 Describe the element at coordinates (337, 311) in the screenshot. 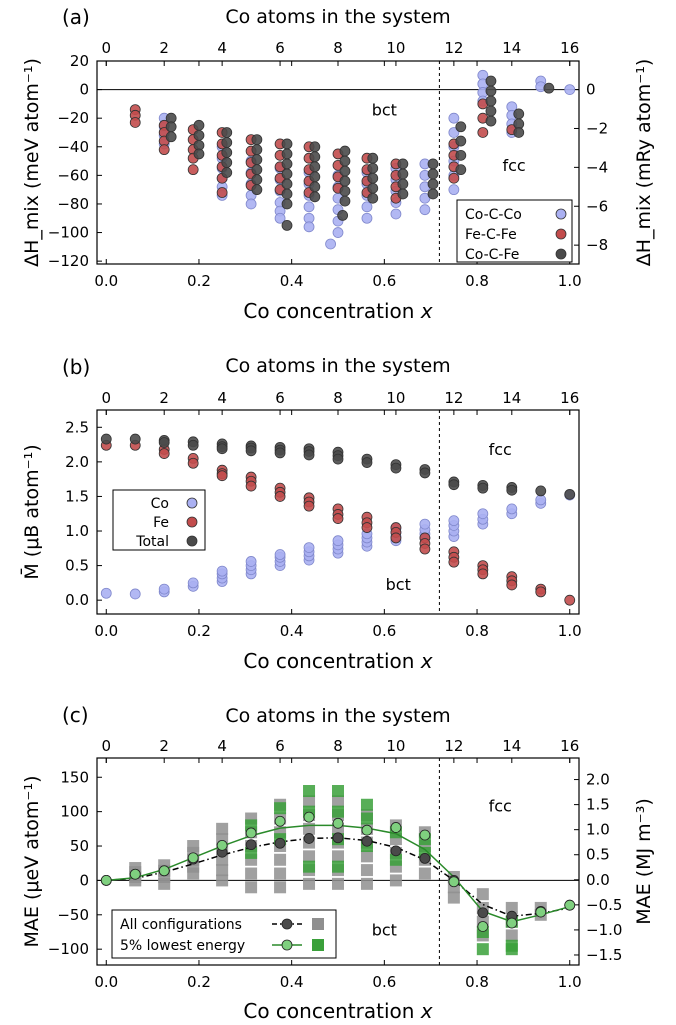

I see `x-axis-title: Co concentration x` at that location.